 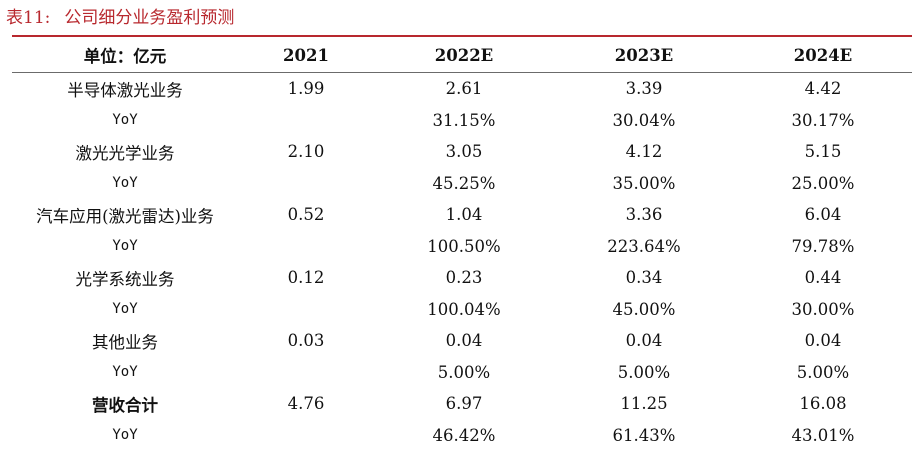 What do you see at coordinates (823, 215) in the screenshot?
I see `value-2024e: 6.04` at bounding box center [823, 215].